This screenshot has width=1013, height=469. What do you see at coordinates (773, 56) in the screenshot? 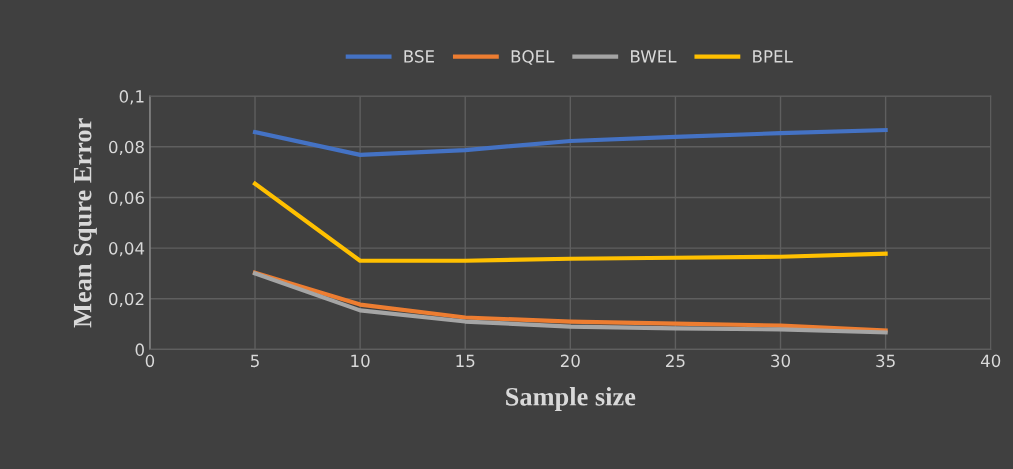
I see `legend-label: BPEL` at bounding box center [773, 56].